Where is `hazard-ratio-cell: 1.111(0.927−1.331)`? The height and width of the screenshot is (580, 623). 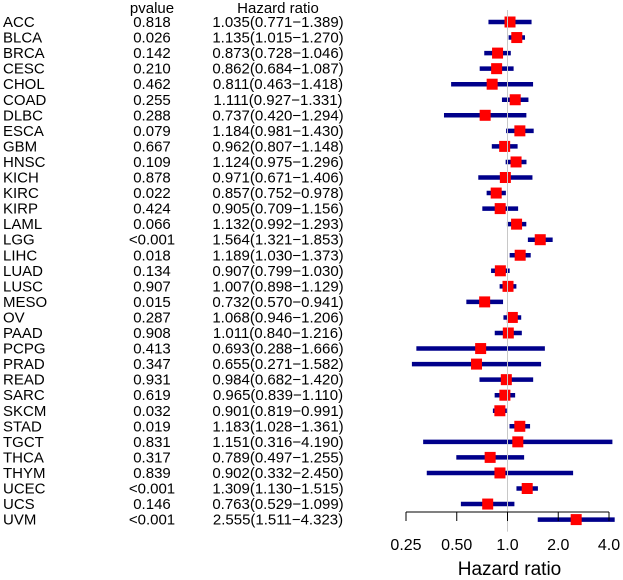 hazard-ratio-cell: 1.111(0.927−1.331) is located at coordinates (277, 100).